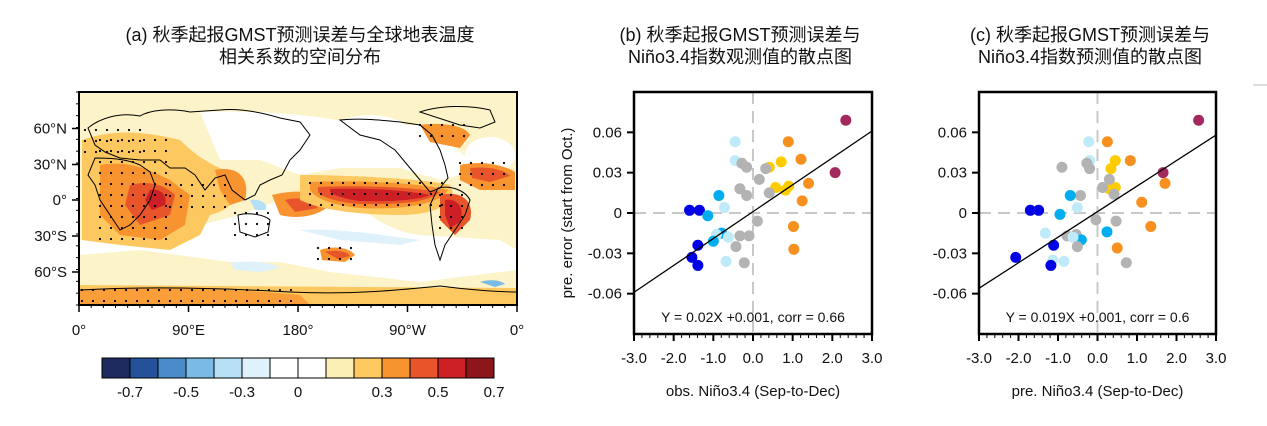  I want to click on colorbar-label: -0.7, so click(130, 392).